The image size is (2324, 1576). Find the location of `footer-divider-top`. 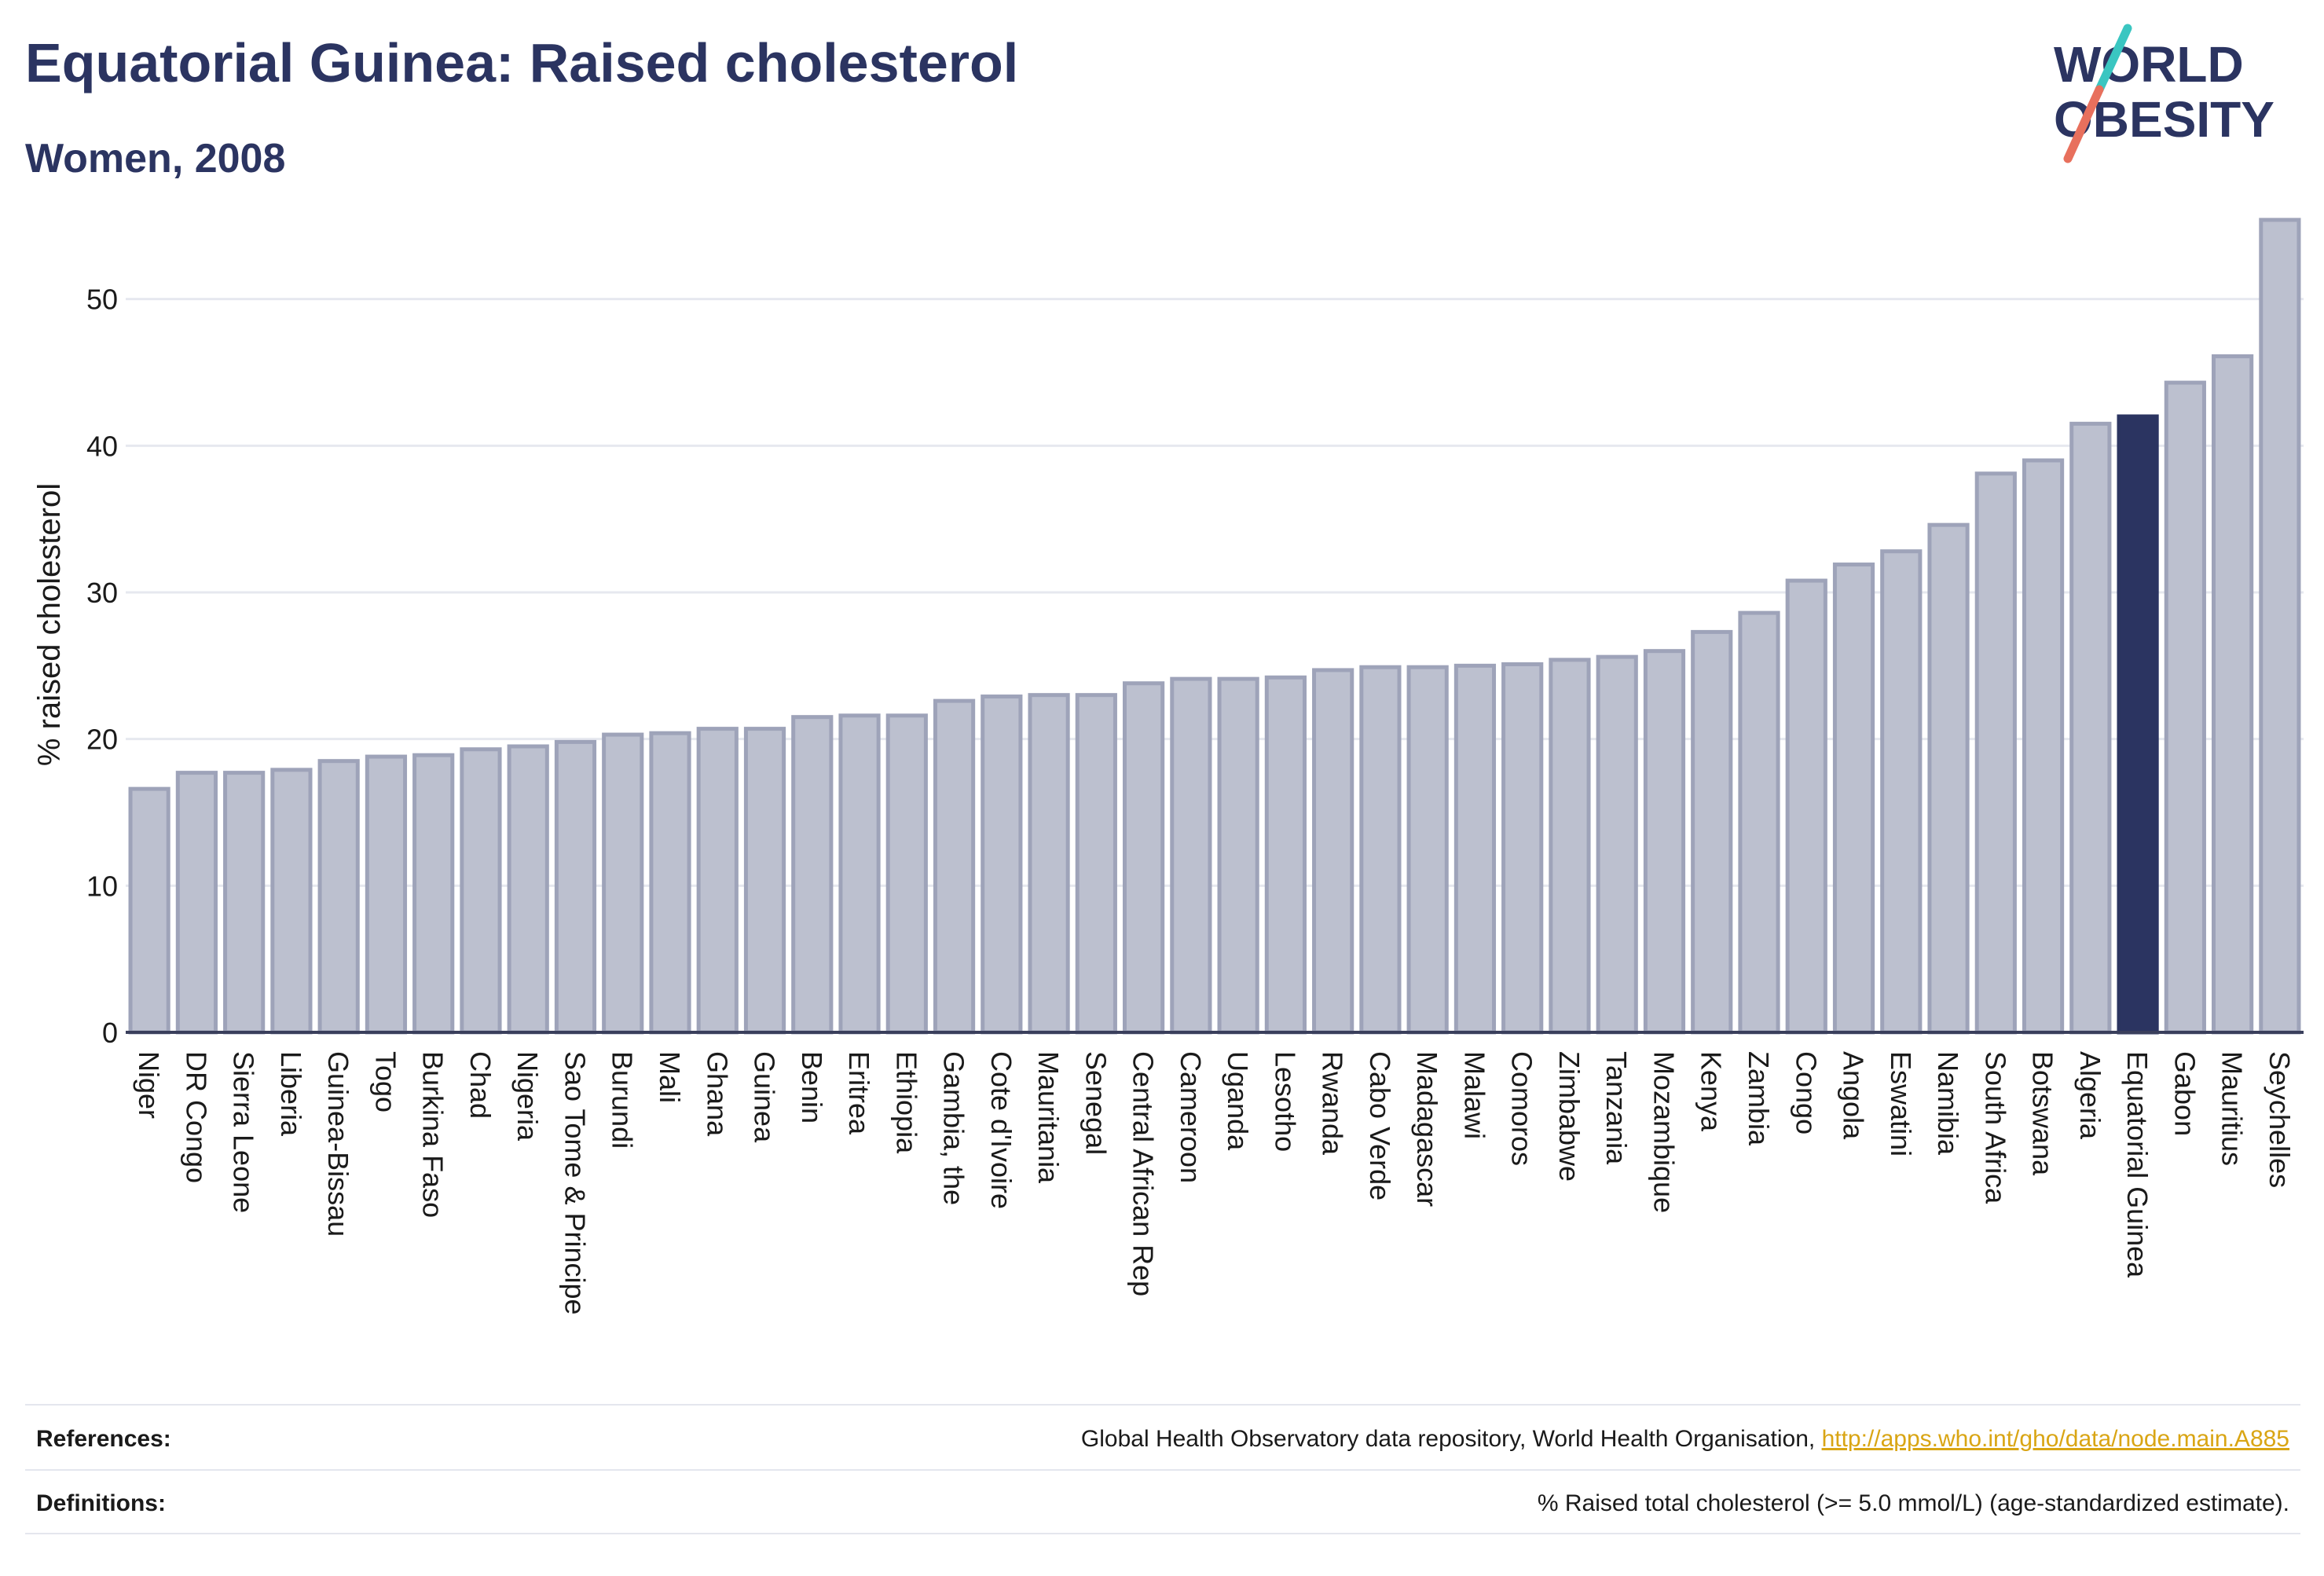

footer-divider-top is located at coordinates (1162, 1405).